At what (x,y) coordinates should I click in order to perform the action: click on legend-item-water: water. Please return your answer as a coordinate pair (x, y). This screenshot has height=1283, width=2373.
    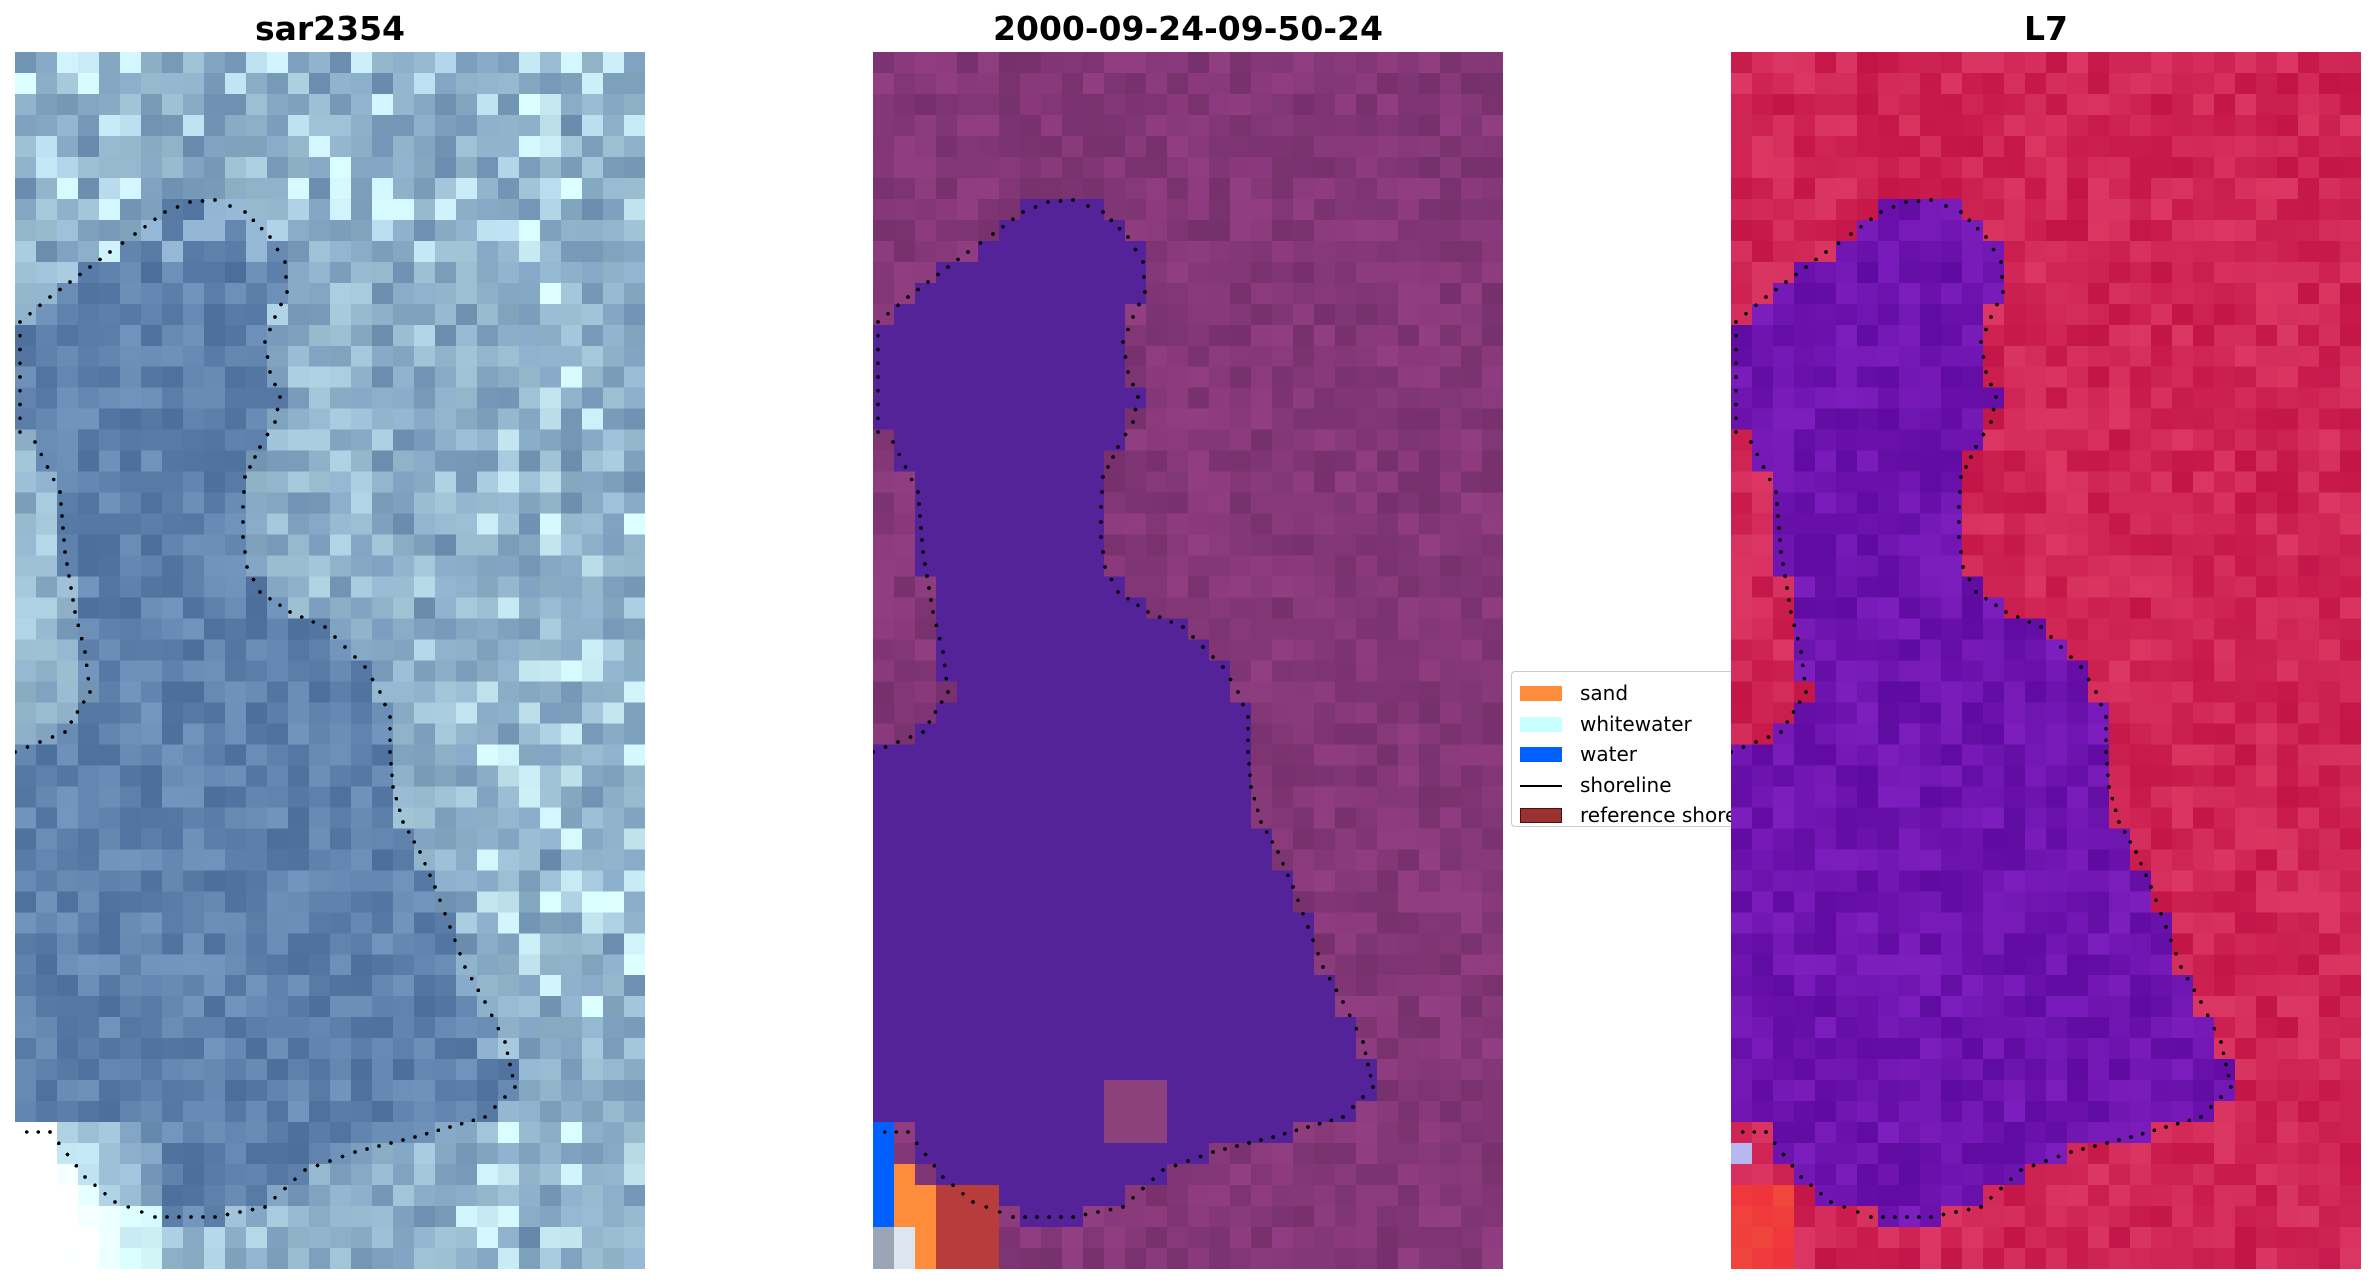
    Looking at the image, I should click on (1621, 754).